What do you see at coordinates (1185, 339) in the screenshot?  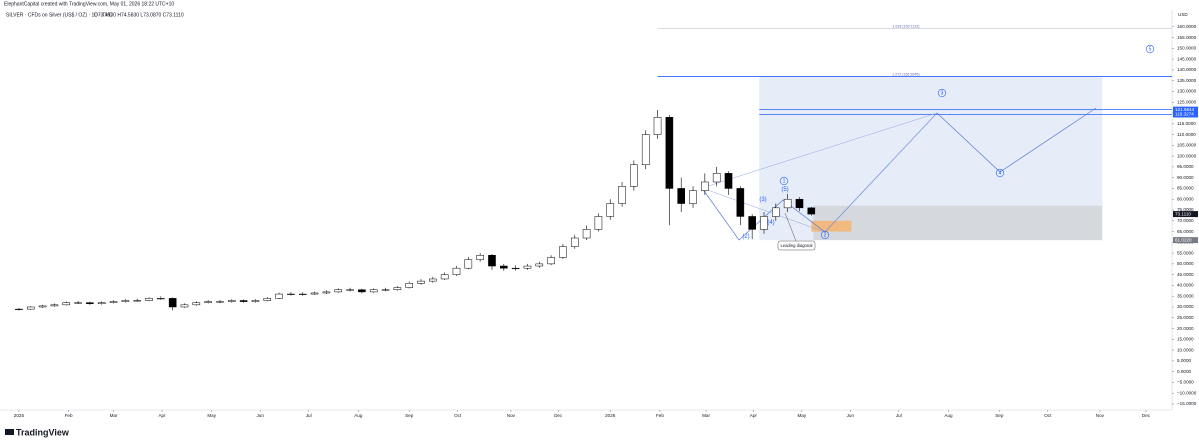 I see `y-tick-label: 15.0000` at bounding box center [1185, 339].